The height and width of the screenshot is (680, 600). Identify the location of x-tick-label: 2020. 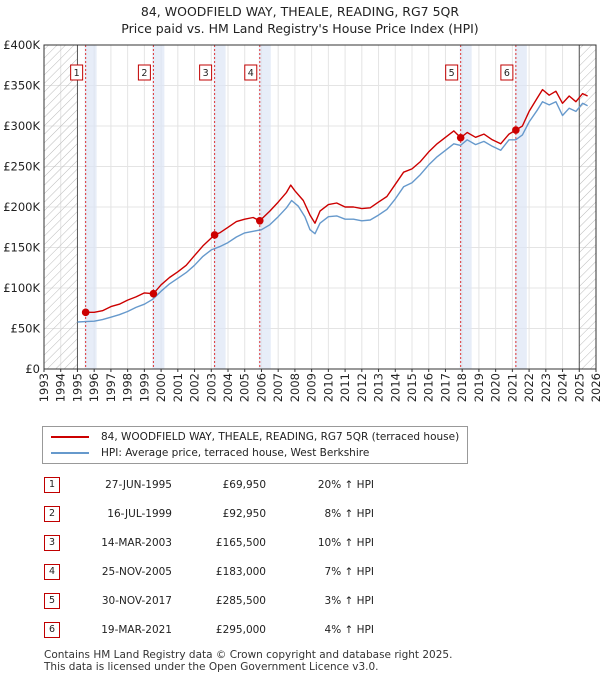
(496, 387).